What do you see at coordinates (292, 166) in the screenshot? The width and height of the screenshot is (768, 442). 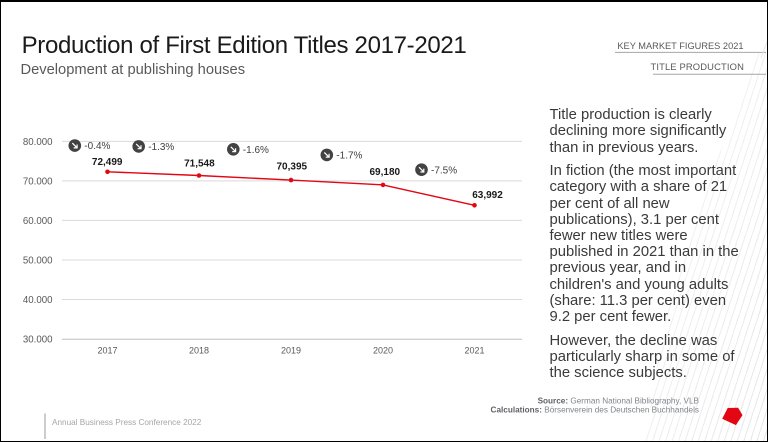 I see `svg-text: 70,395` at bounding box center [292, 166].